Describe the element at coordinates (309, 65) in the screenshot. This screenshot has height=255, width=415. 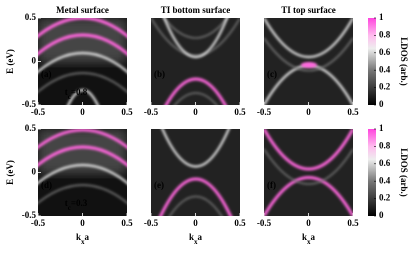
I see `hotspot` at that location.